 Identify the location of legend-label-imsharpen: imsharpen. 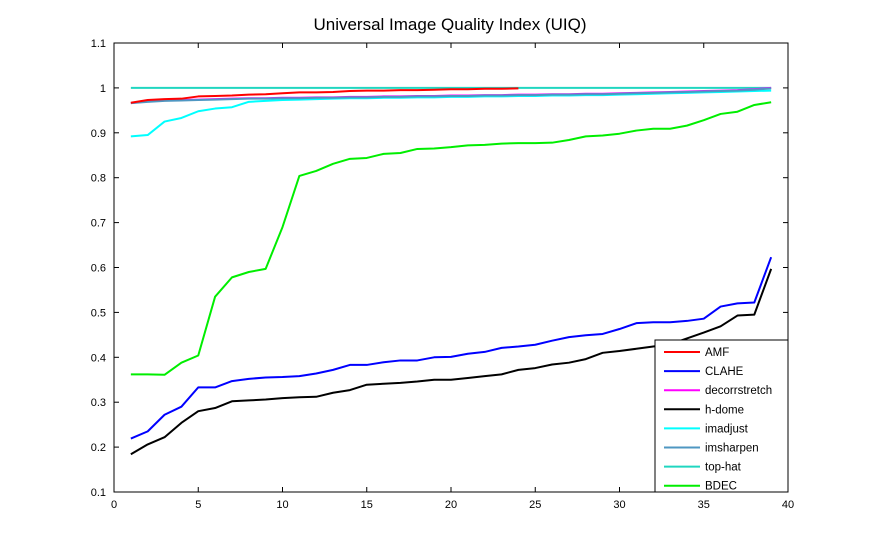
(732, 449).